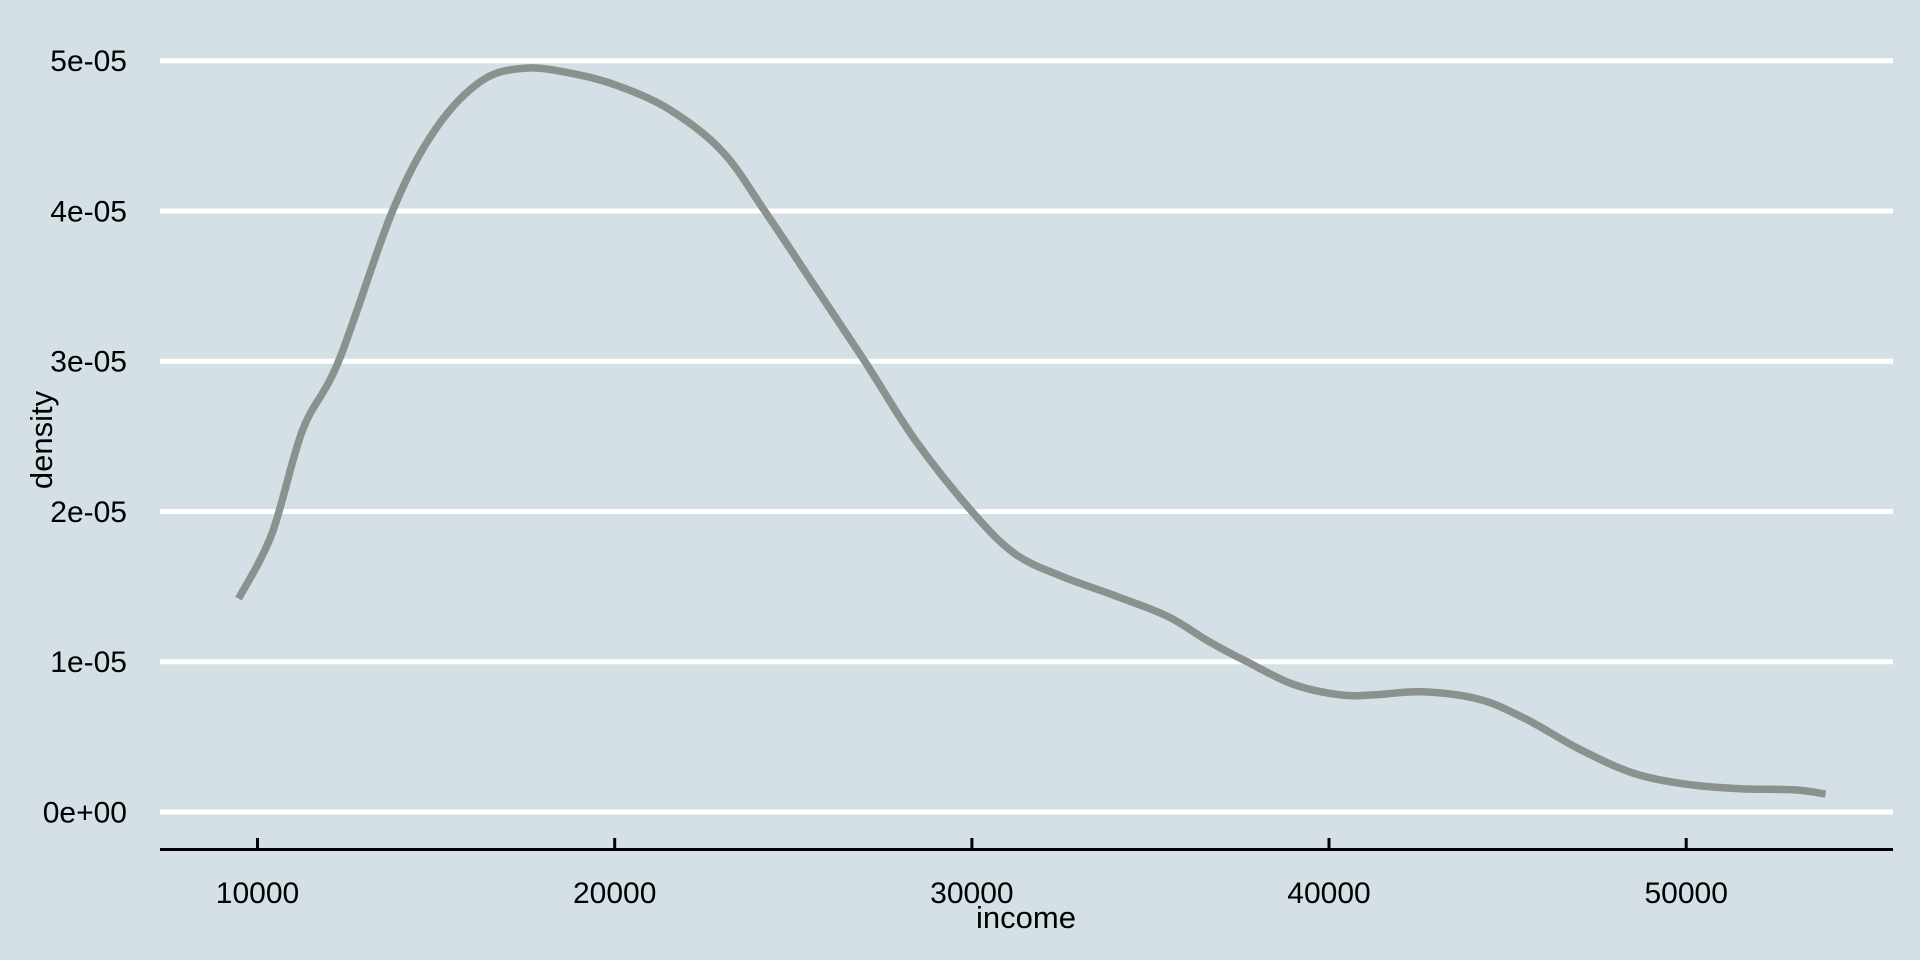 The width and height of the screenshot is (1920, 960). What do you see at coordinates (614, 893) in the screenshot?
I see `x-tick-label: 20000` at bounding box center [614, 893].